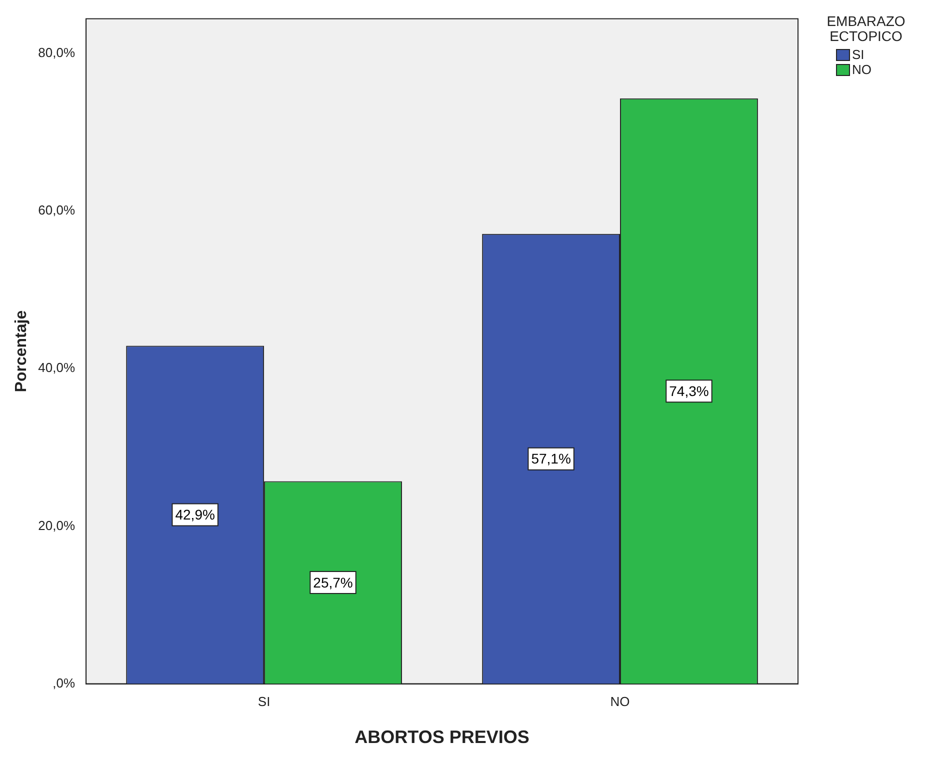 The height and width of the screenshot is (767, 943). Describe the element at coordinates (57, 368) in the screenshot. I see `y-tick-label: 40,0%` at that location.